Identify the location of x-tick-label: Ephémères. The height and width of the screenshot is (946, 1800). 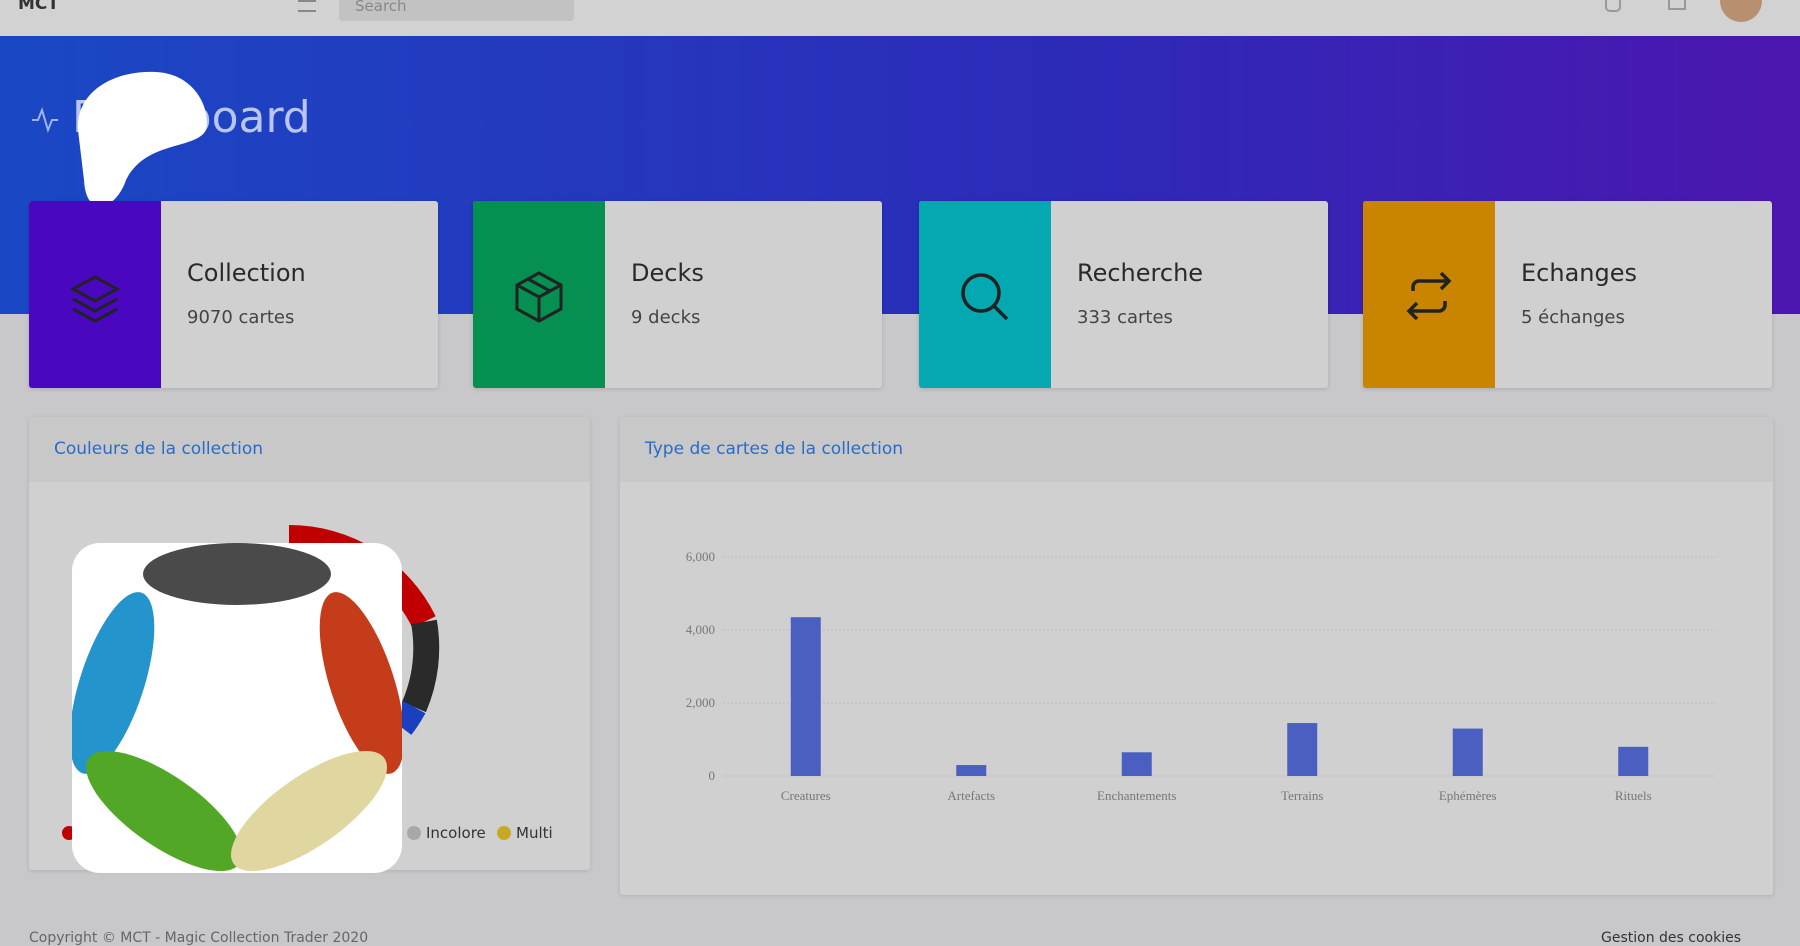
(1468, 795).